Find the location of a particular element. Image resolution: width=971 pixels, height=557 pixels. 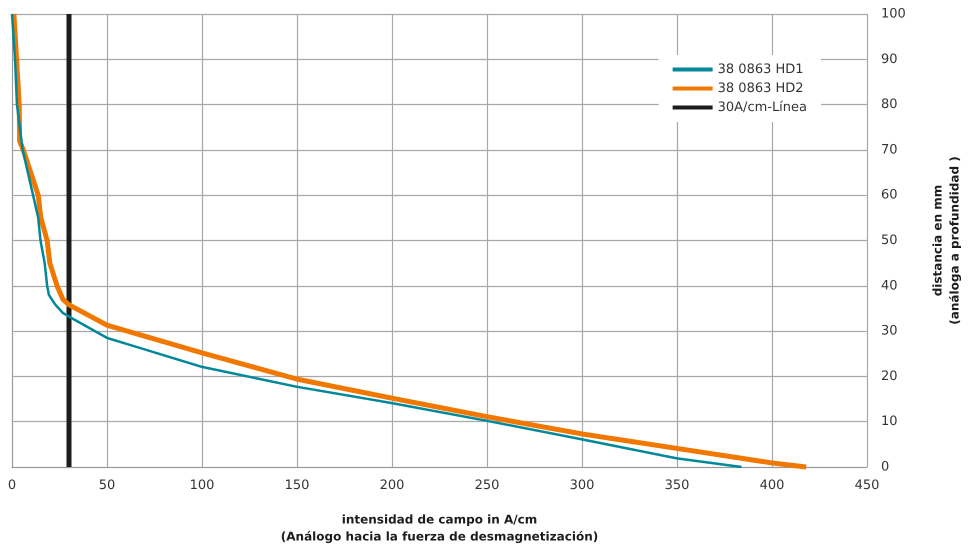

y-tick-label: 70 is located at coordinates (889, 150).